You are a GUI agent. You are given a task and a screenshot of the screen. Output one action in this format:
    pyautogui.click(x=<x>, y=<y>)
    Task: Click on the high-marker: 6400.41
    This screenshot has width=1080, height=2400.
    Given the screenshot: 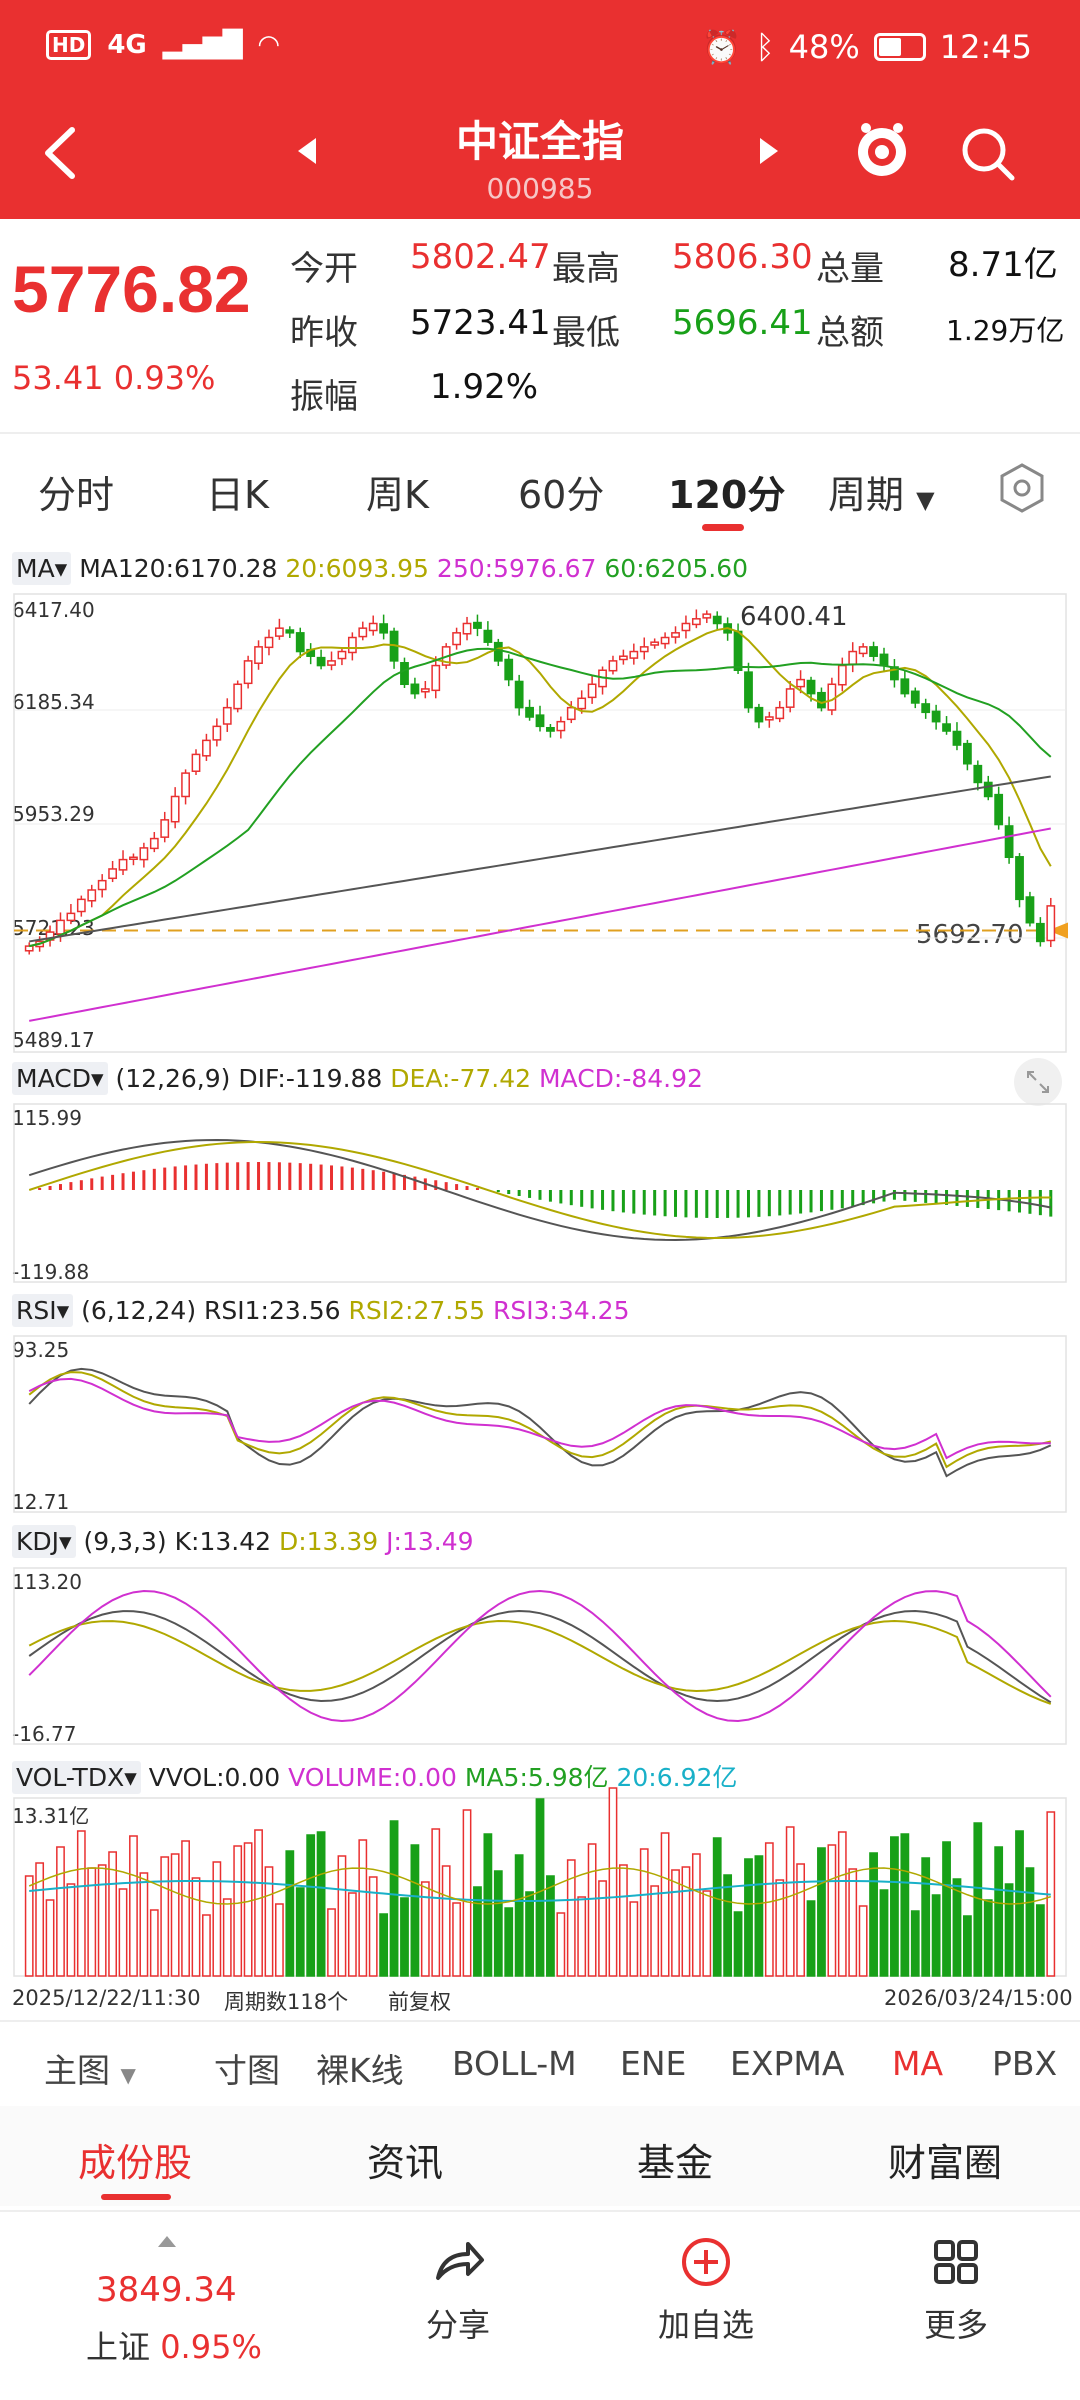 What is the action you would take?
    pyautogui.click(x=794, y=617)
    